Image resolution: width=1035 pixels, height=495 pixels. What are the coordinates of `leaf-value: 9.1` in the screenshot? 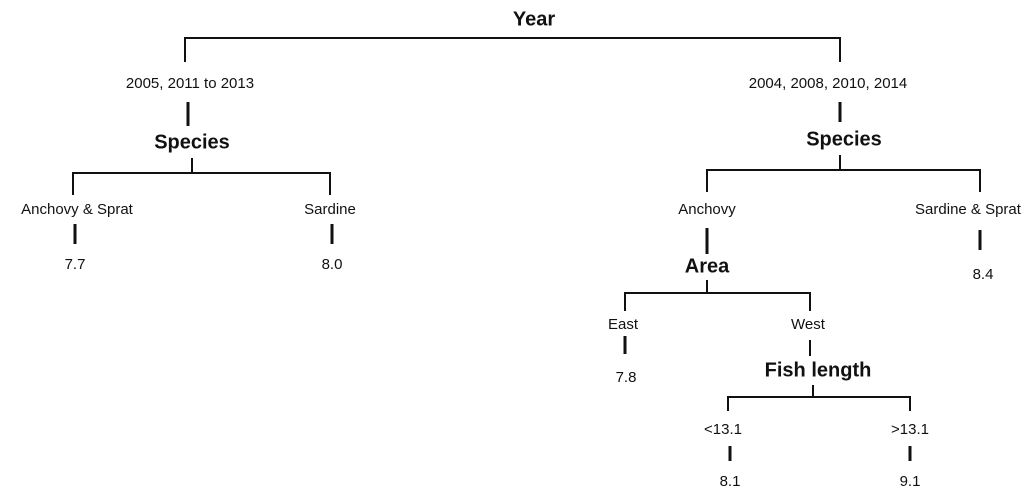 It's located at (910, 481).